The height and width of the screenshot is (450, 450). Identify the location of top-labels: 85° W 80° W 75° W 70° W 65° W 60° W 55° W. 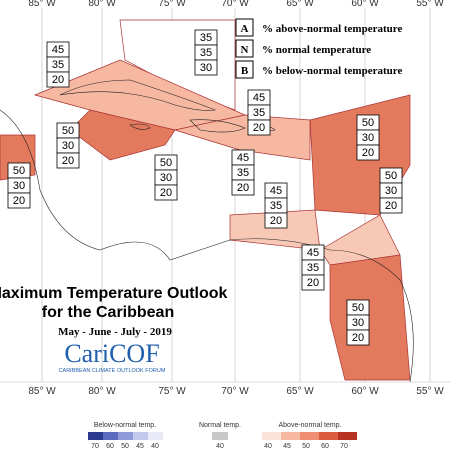
(236, 4).